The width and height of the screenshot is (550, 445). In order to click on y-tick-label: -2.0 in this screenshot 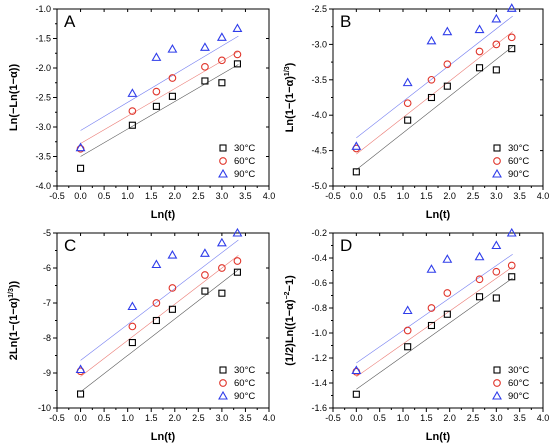, I will do `click(43, 68)`.